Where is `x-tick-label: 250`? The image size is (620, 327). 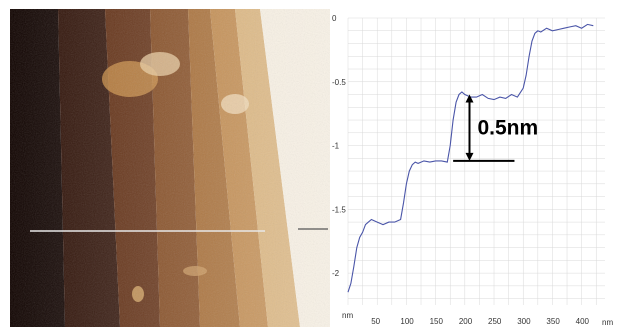 x-tick-label: 250 is located at coordinates (495, 321).